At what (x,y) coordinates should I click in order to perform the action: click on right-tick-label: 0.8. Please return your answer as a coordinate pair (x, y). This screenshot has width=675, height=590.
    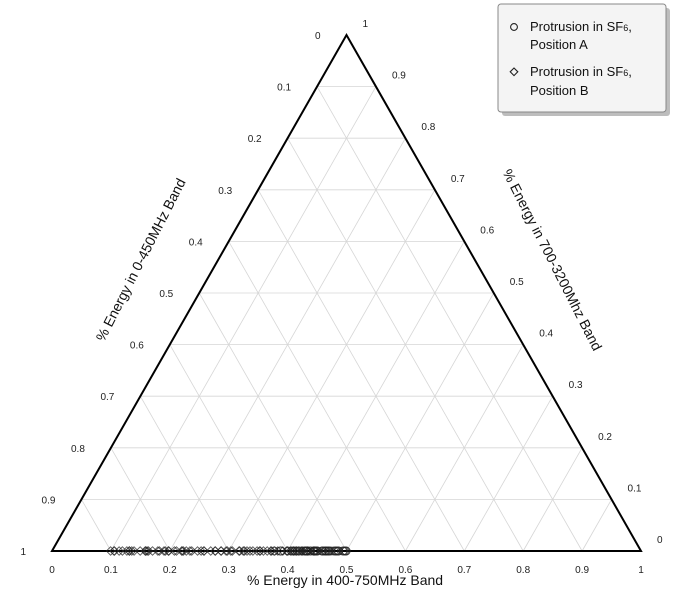
    Looking at the image, I should click on (428, 127).